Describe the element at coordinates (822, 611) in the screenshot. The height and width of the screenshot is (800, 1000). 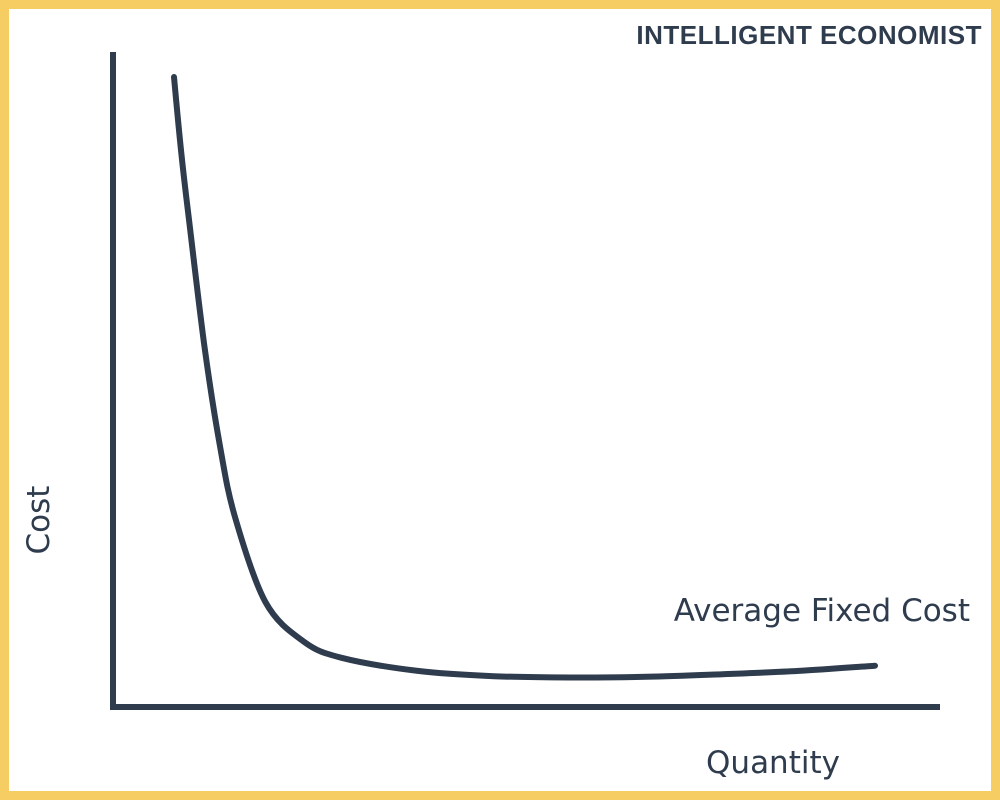
I see `series-label: Average Fixed Cost` at that location.